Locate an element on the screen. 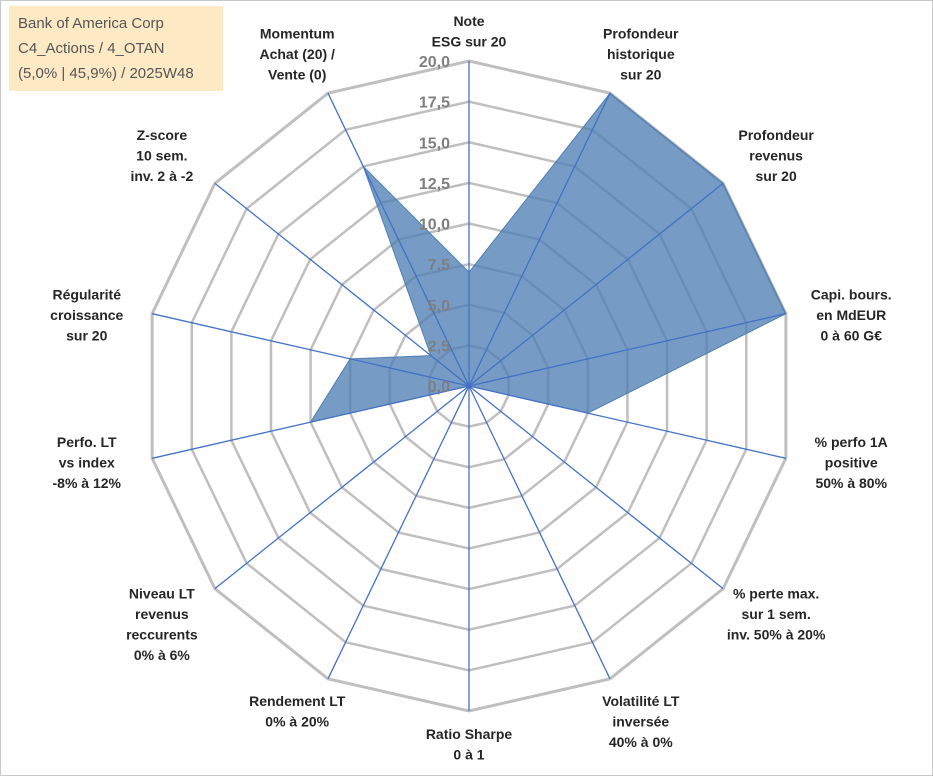 The width and height of the screenshot is (933, 776). axis-label-line: historique is located at coordinates (641, 54).